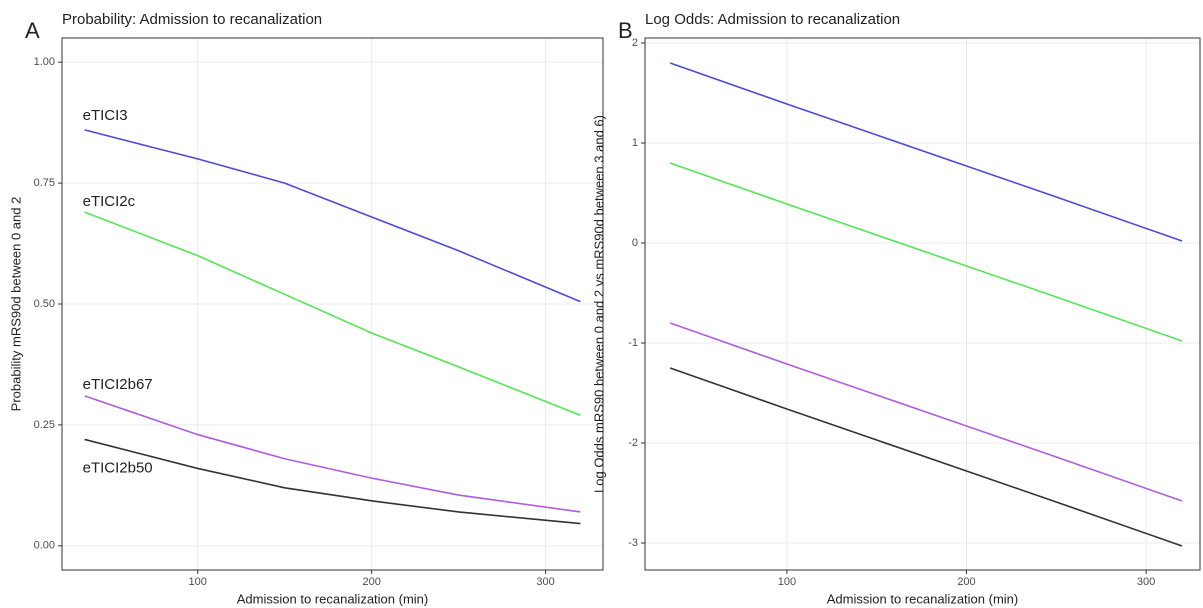  What do you see at coordinates (635, 143) in the screenshot?
I see `y-tick-label: 1` at bounding box center [635, 143].